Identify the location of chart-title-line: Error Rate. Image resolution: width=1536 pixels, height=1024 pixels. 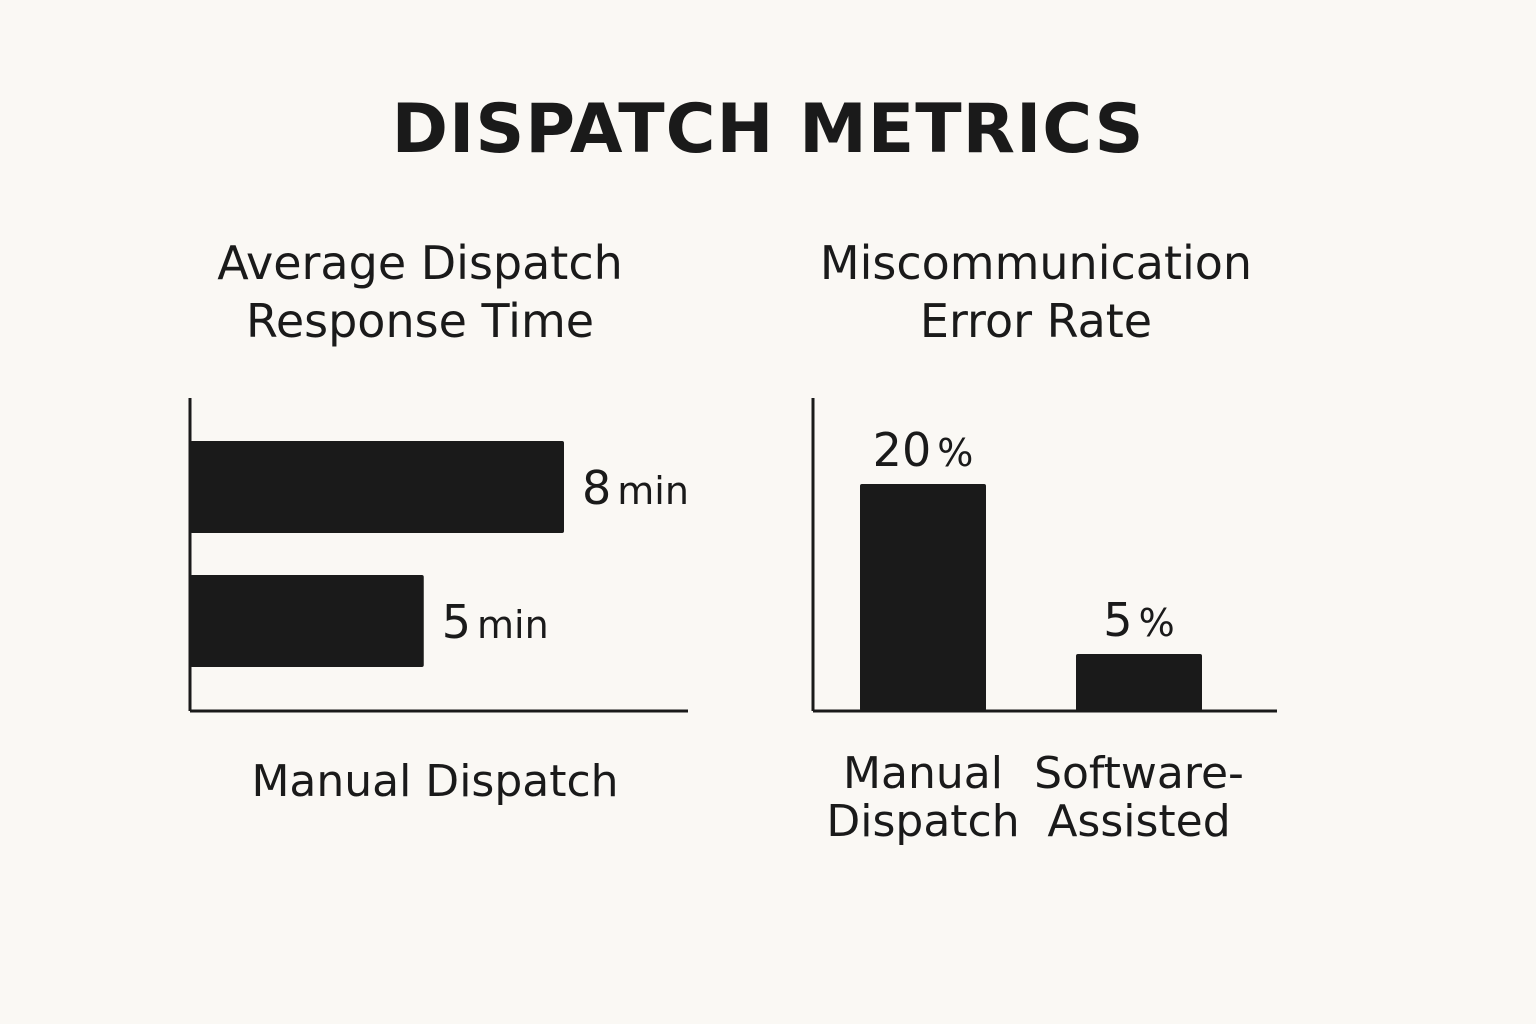
(1036, 321).